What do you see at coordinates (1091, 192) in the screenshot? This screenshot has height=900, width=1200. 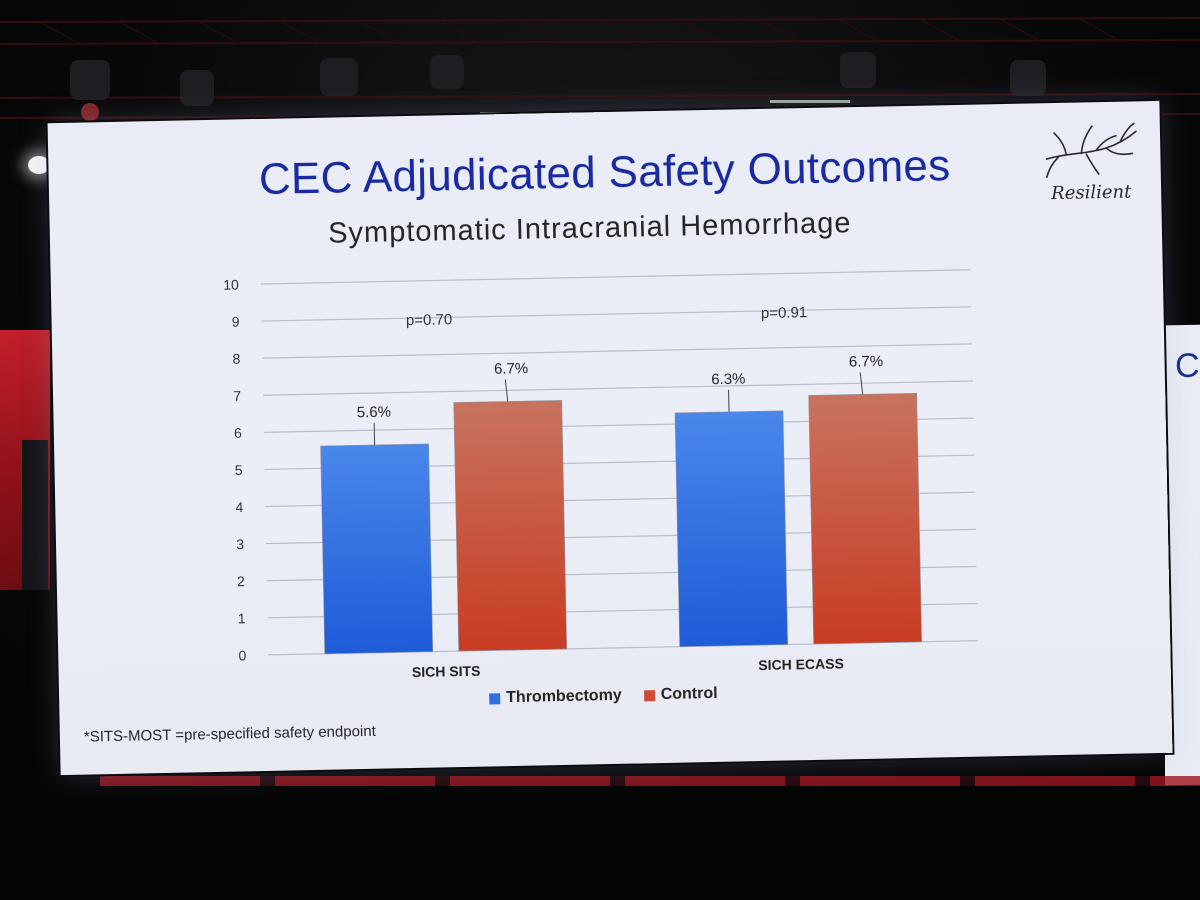 I see `logo-wordmark: Resilient` at bounding box center [1091, 192].